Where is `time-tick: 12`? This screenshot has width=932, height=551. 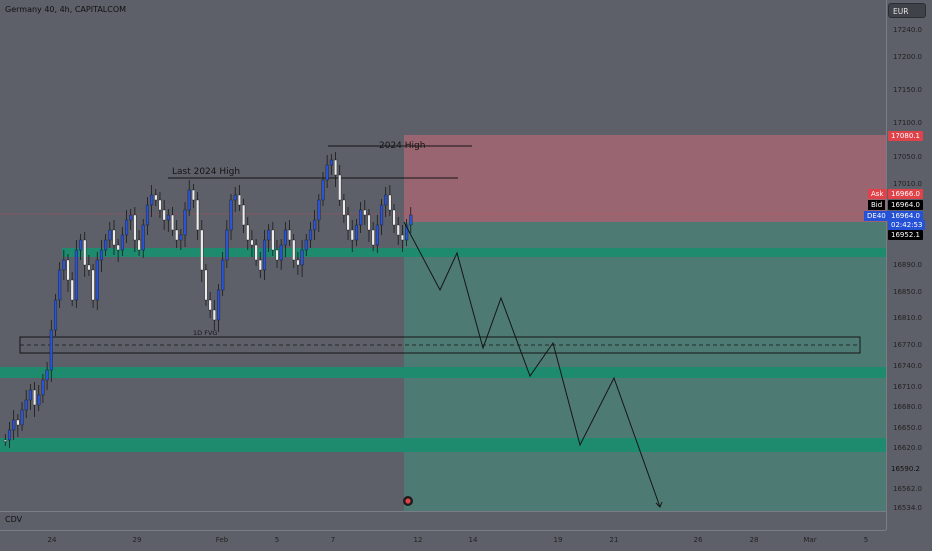 time-tick: 12 is located at coordinates (418, 540).